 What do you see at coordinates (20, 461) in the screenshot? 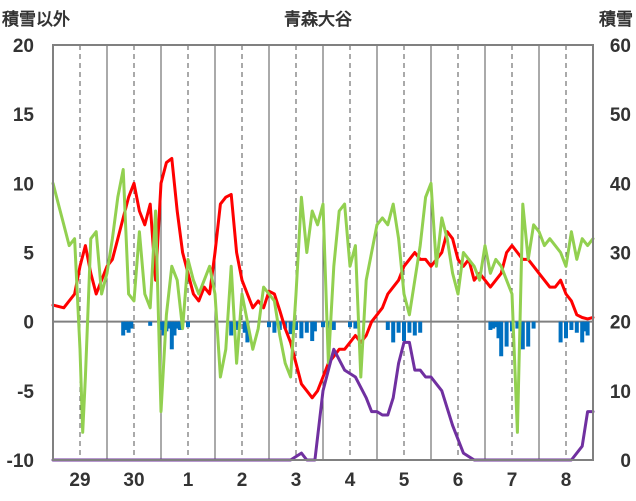
I see `left-y-tick-label: -10` at bounding box center [20, 461].